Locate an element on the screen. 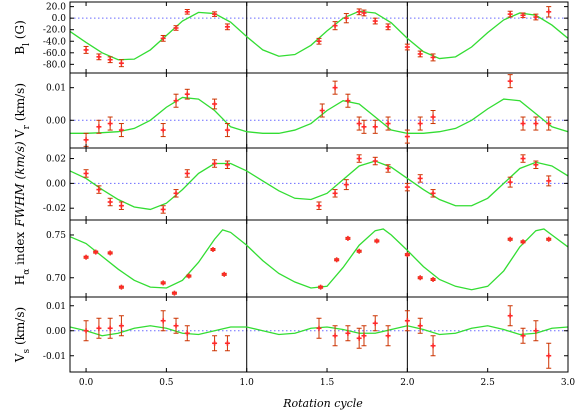  y-axis-title: Vs (km/s) is located at coordinates (22, 335).